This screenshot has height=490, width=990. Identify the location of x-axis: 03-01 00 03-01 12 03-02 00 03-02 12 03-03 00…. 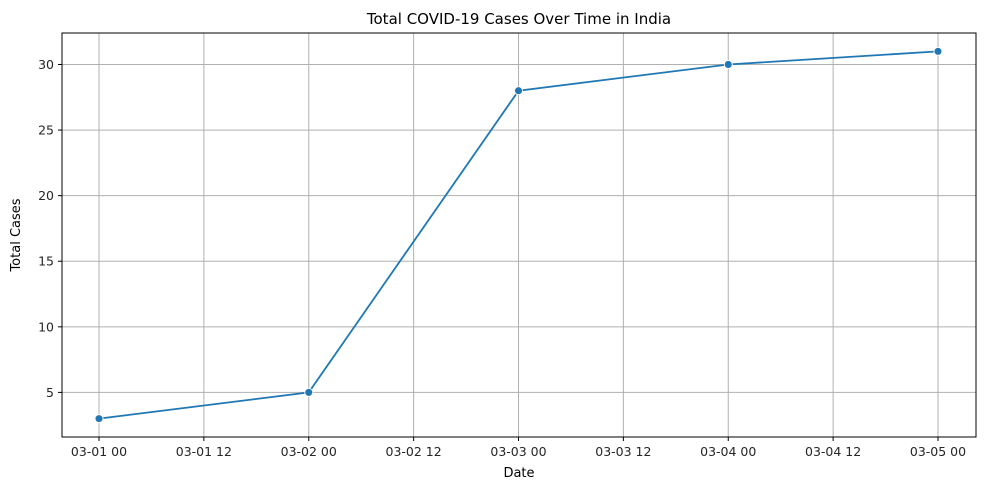
(518, 448).